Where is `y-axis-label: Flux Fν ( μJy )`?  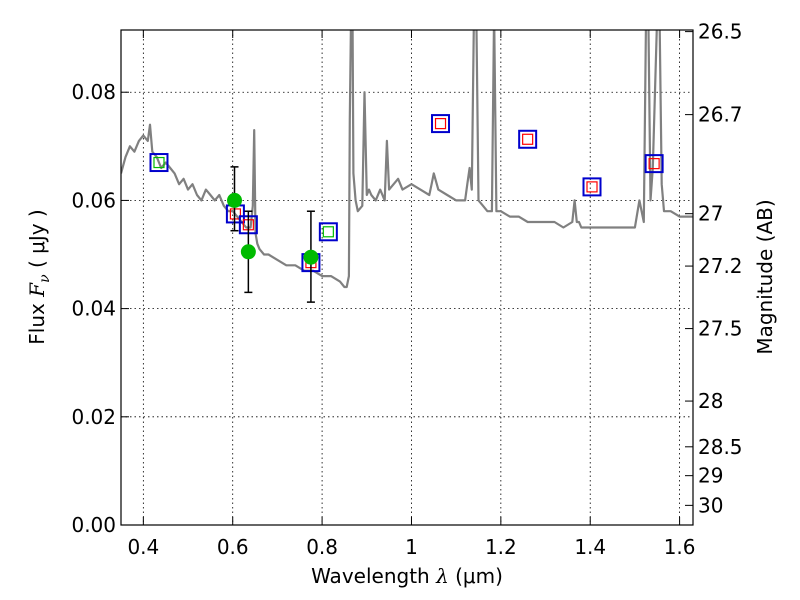 y-axis-label: Flux Fν ( μJy ) is located at coordinates (39, 276).